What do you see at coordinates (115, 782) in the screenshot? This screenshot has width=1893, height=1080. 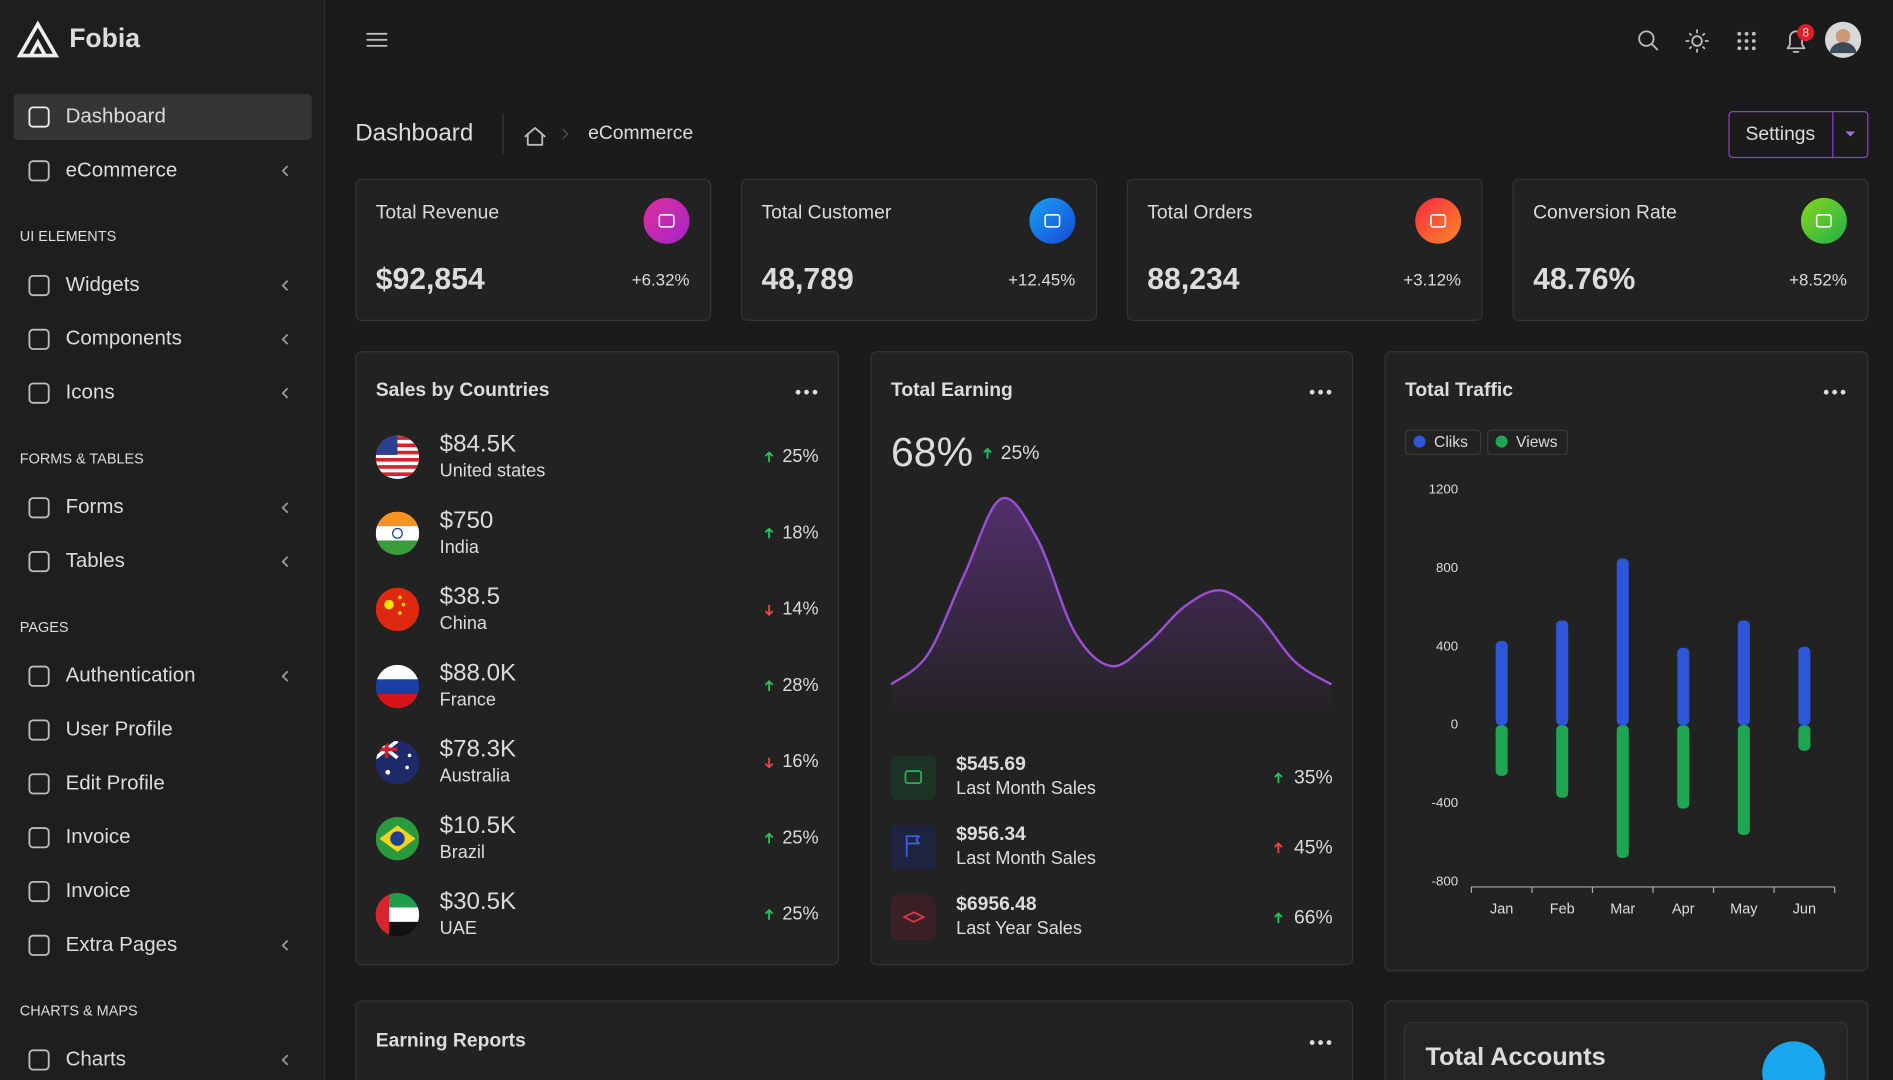 I see `nav-item: Edit Profile` at bounding box center [115, 782].